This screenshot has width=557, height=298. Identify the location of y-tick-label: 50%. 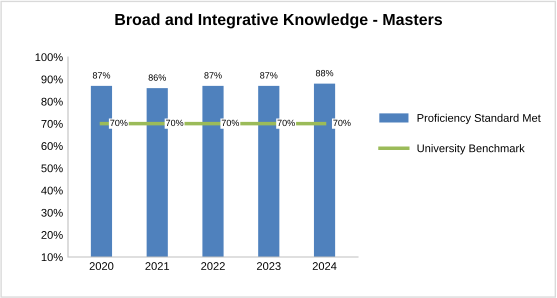
(52, 168).